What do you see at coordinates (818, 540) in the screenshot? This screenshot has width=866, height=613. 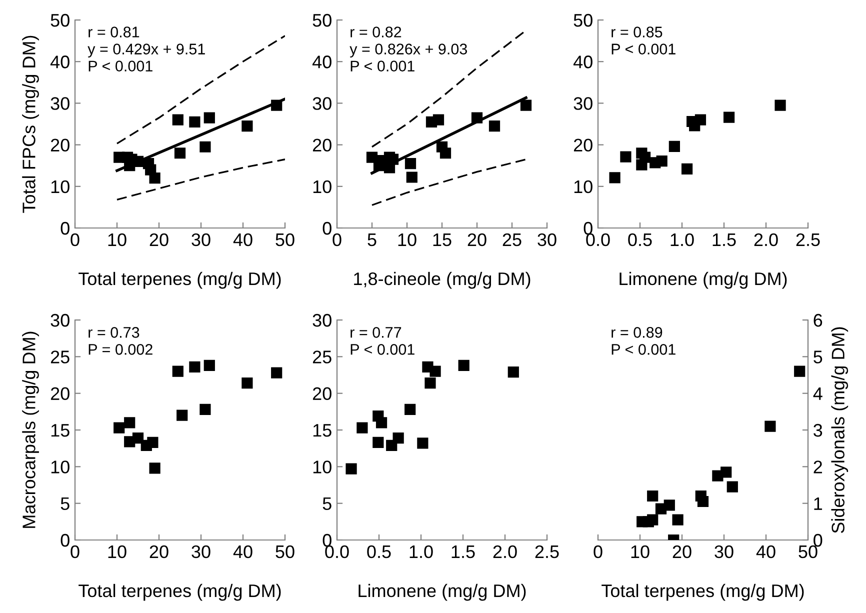 I see `y2-tick-label: 0` at bounding box center [818, 540].